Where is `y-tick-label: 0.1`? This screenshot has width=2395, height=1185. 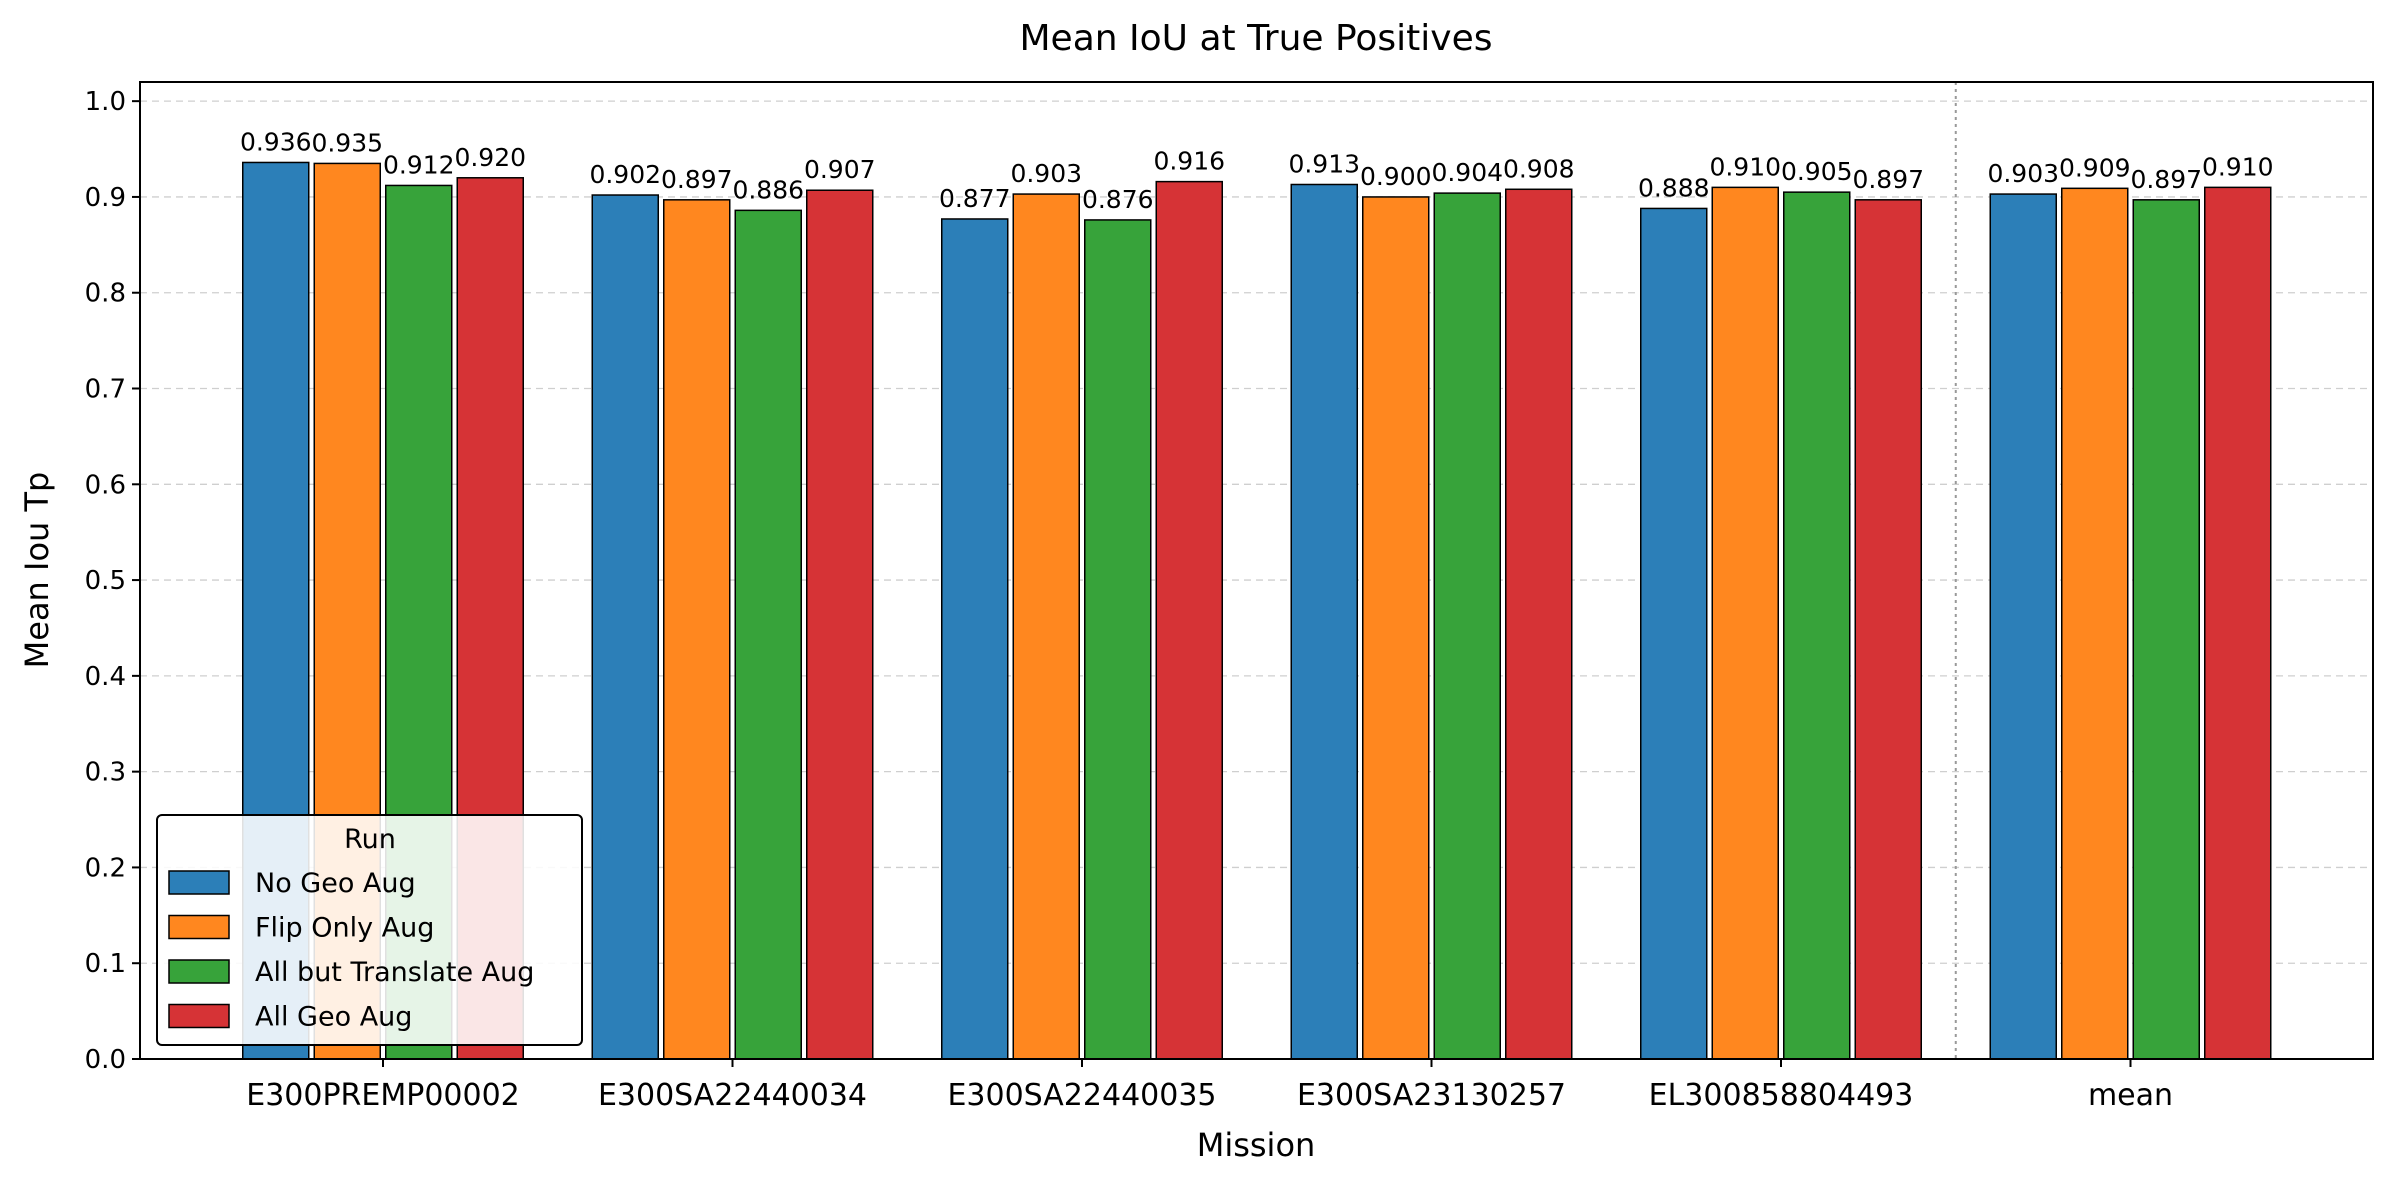 y-tick-label: 0.1 is located at coordinates (105, 964).